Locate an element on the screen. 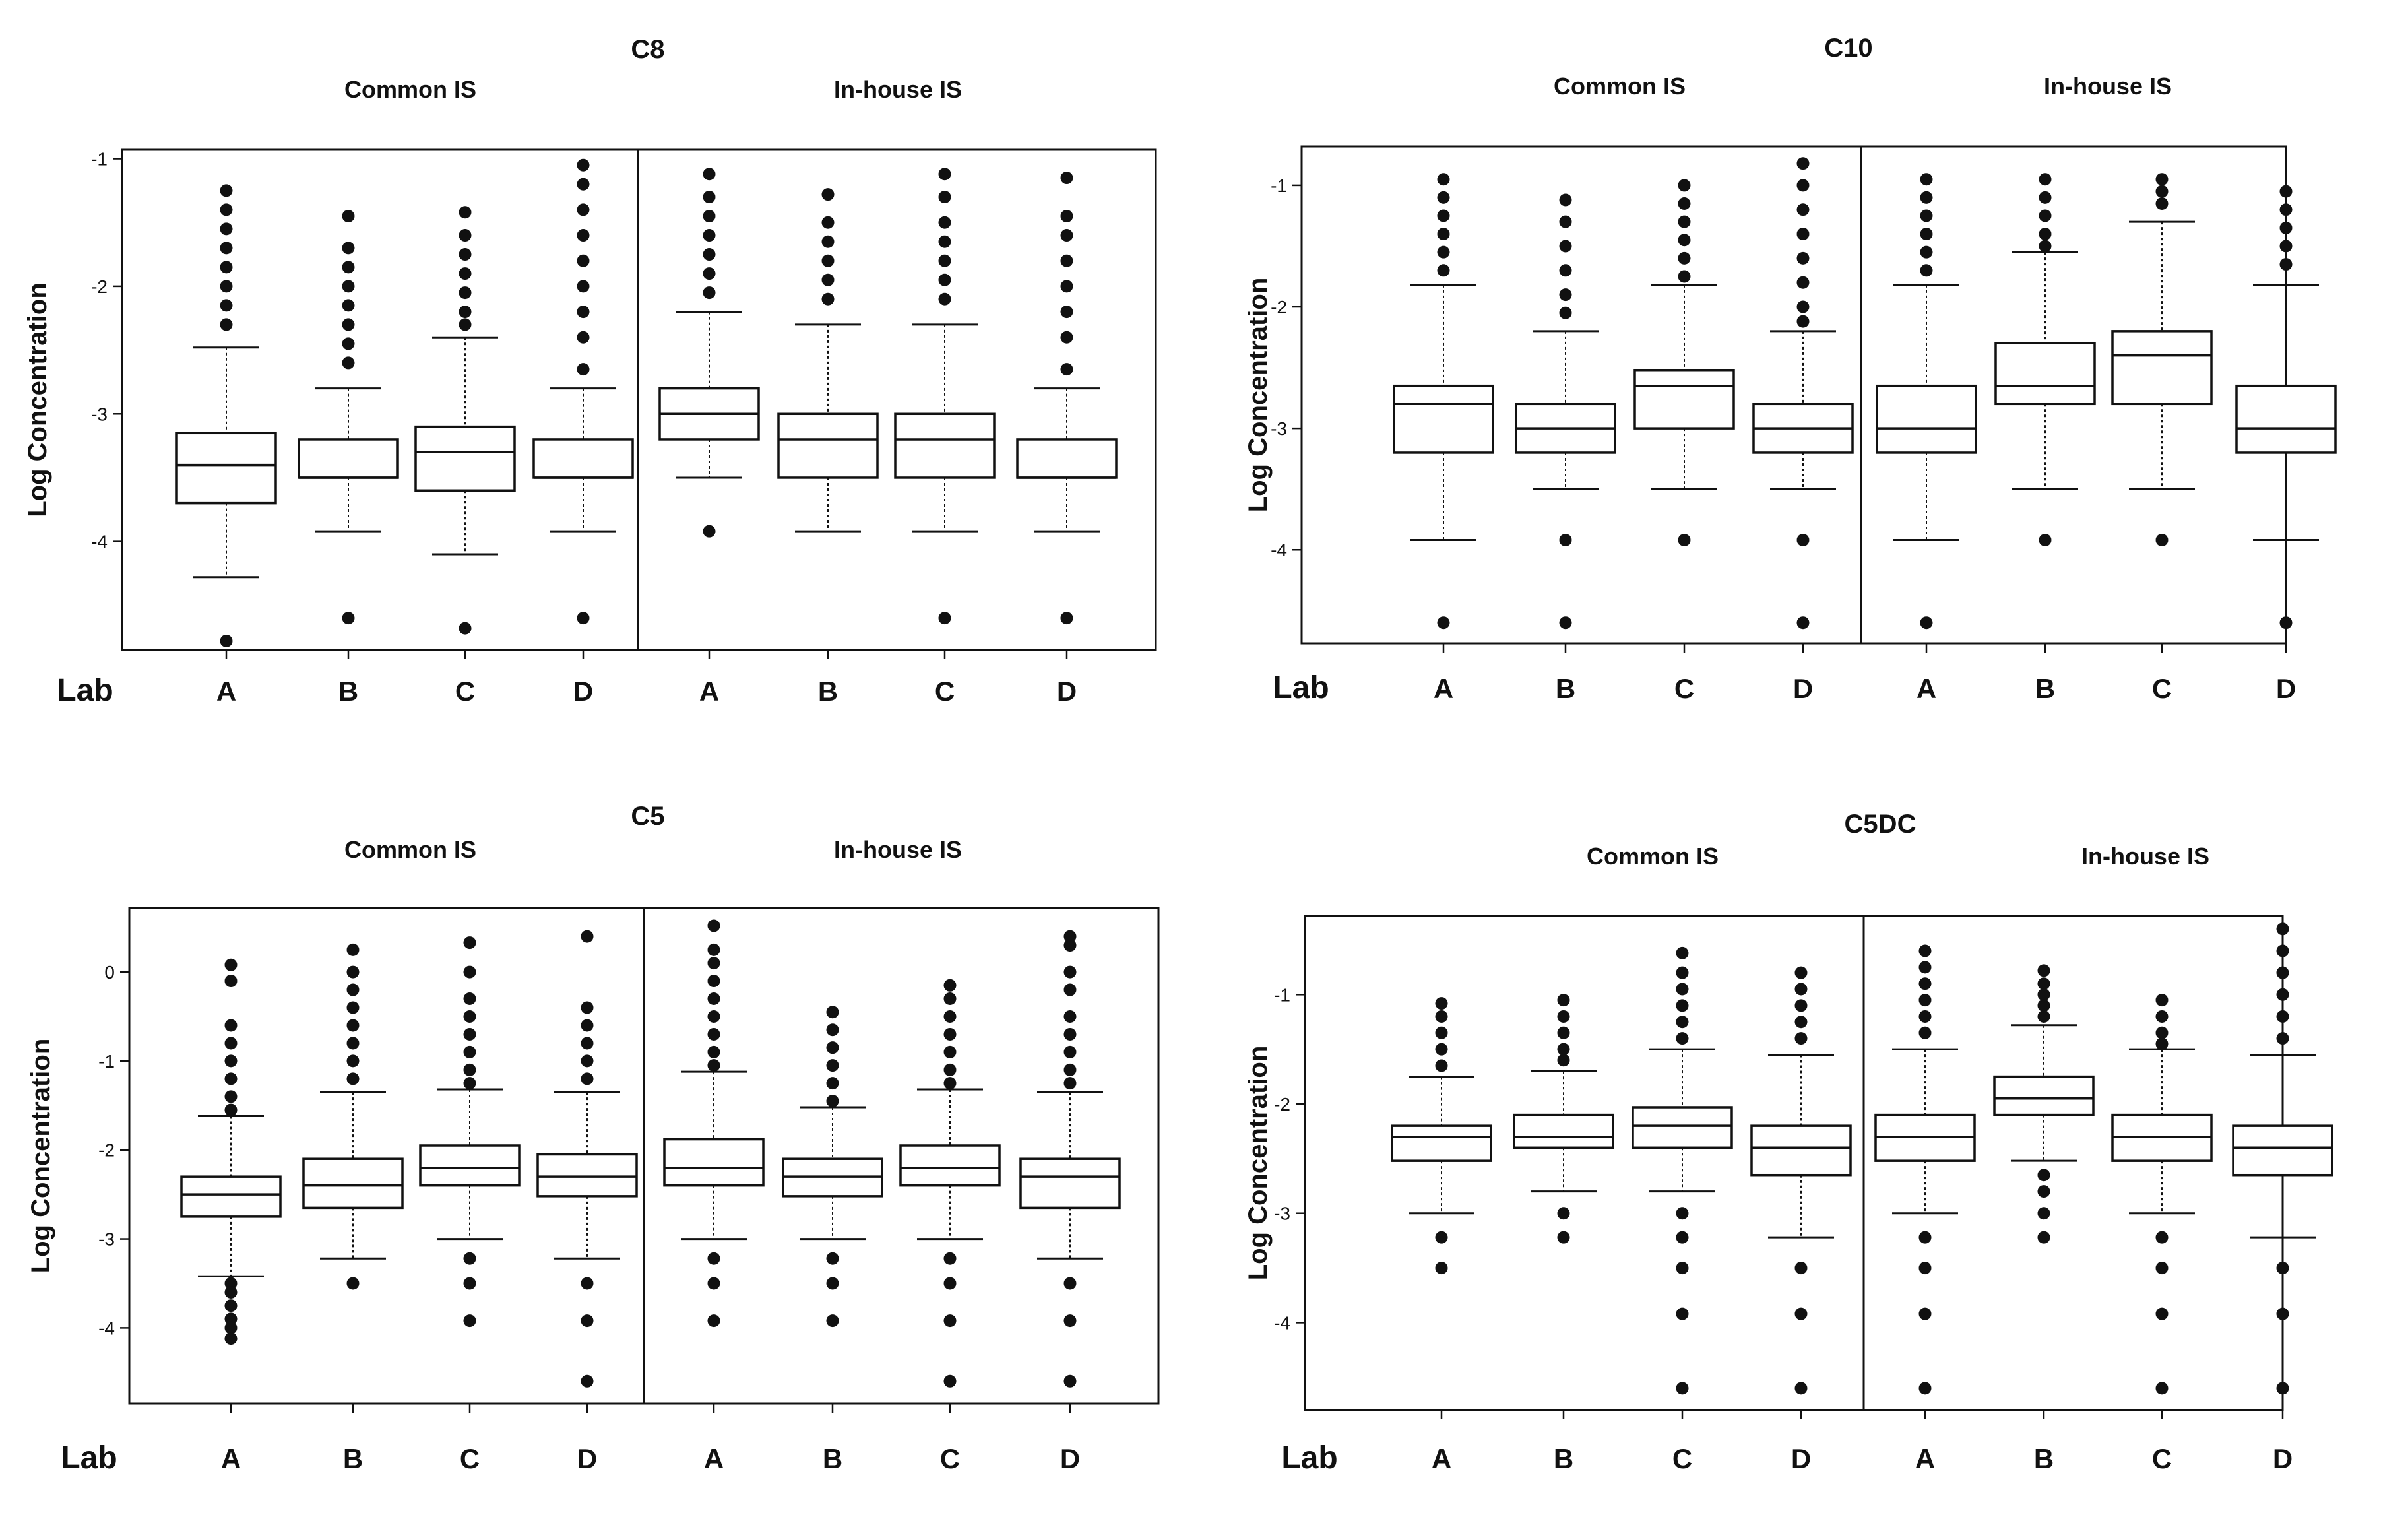 The width and height of the screenshot is (2408, 1519). panel-title: C10 is located at coordinates (1848, 49).